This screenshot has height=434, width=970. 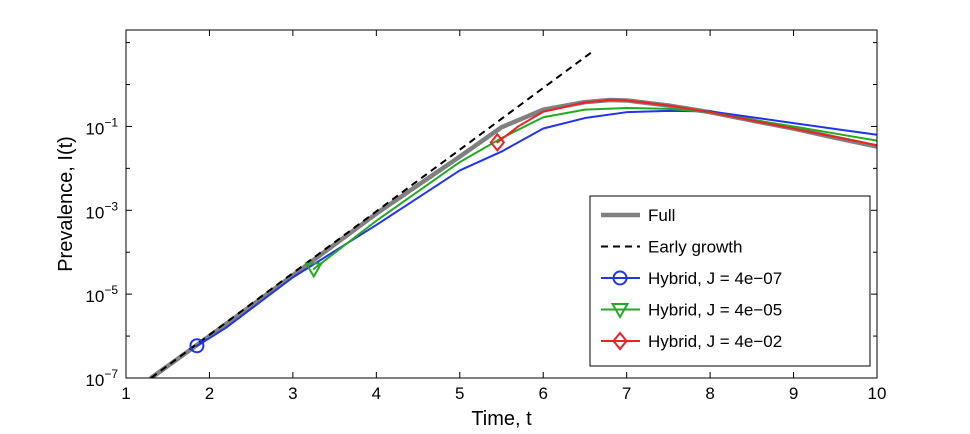 I want to click on y-tick-label-0: 10⁻⁷, so click(x=101, y=378).